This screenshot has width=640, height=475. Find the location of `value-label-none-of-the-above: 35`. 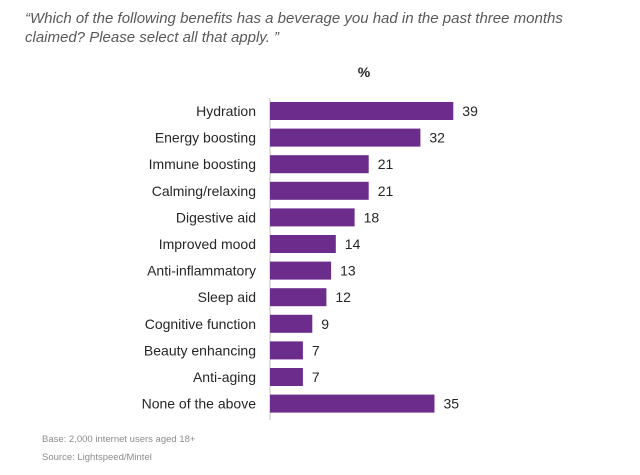

value-label-none-of-the-above: 35 is located at coordinates (452, 404).